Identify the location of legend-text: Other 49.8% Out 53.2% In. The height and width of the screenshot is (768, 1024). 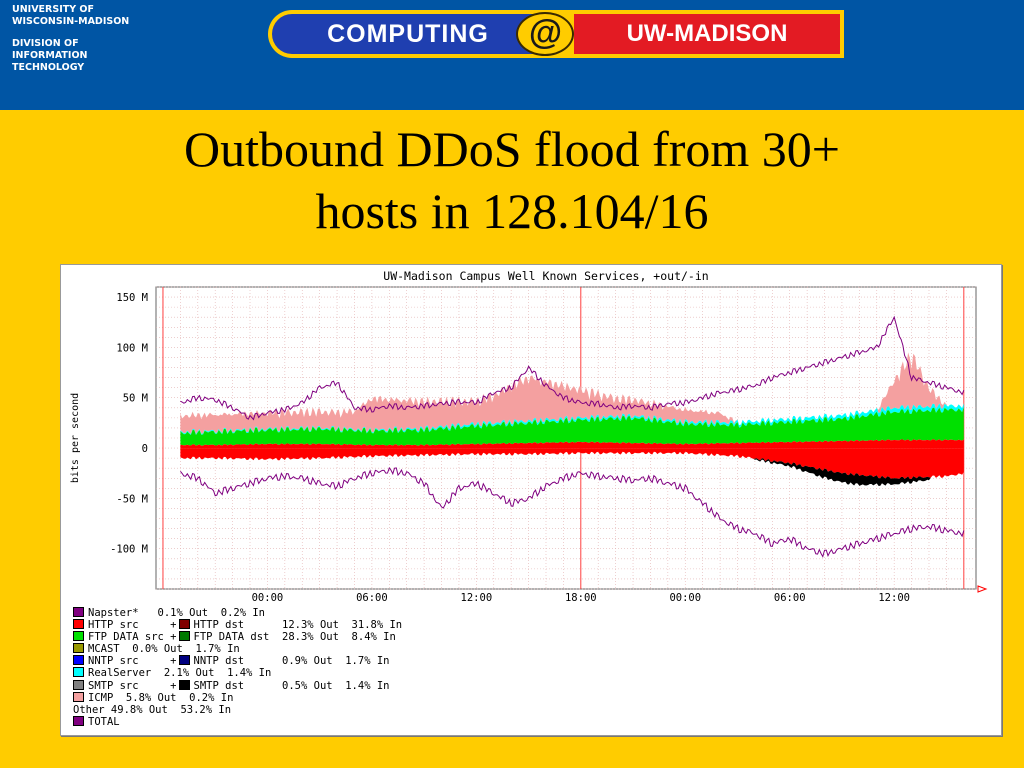
(152, 709).